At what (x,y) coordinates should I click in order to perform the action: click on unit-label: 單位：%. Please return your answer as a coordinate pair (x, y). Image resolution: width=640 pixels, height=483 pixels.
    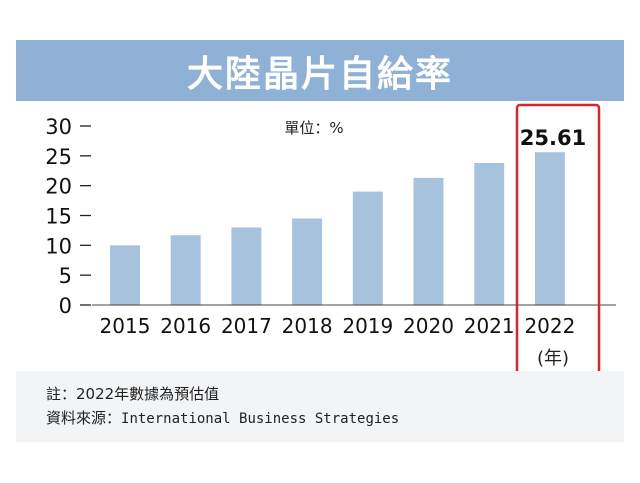
    Looking at the image, I should click on (313, 128).